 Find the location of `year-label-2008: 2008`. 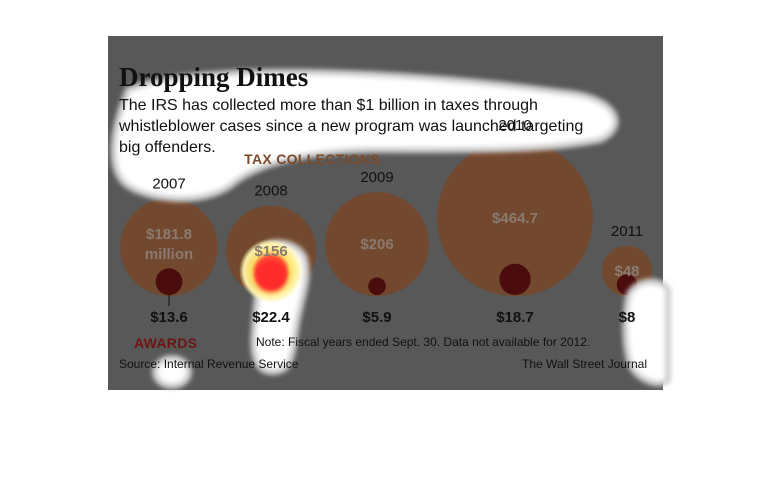

year-label-2008: 2008 is located at coordinates (270, 191).